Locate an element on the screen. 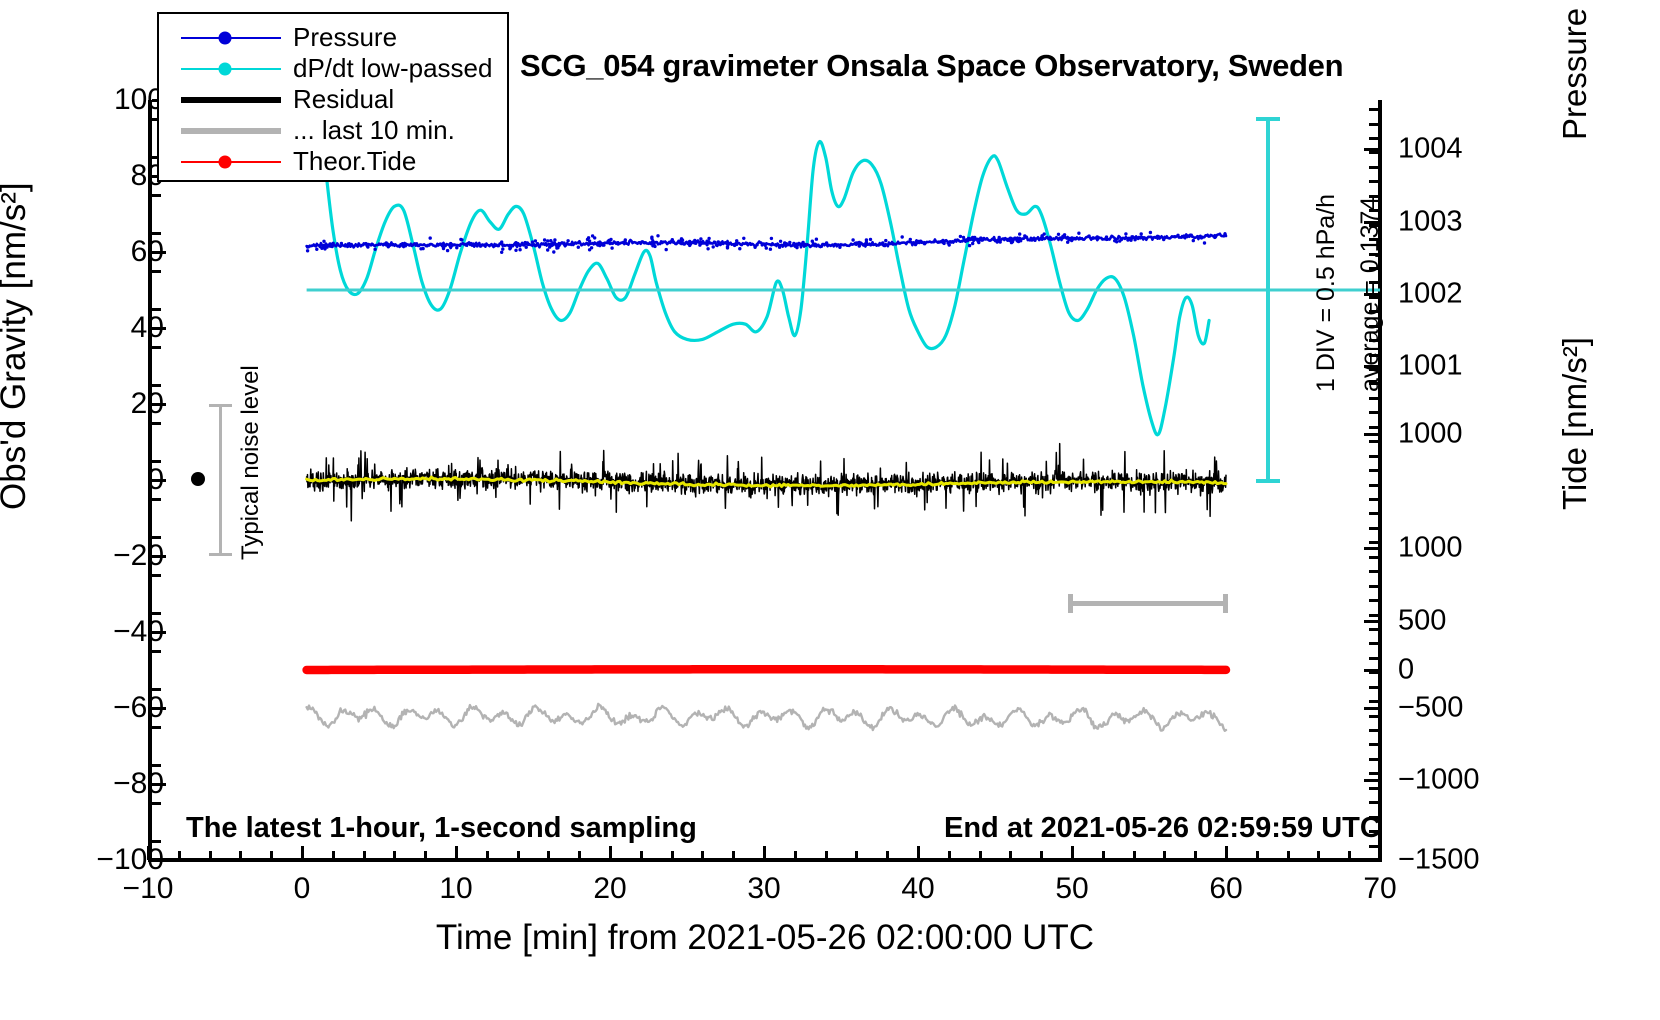 This screenshot has width=1660, height=1020. legend-item-dp-dt-low-passed: dP/dt low-passed is located at coordinates (333, 68).